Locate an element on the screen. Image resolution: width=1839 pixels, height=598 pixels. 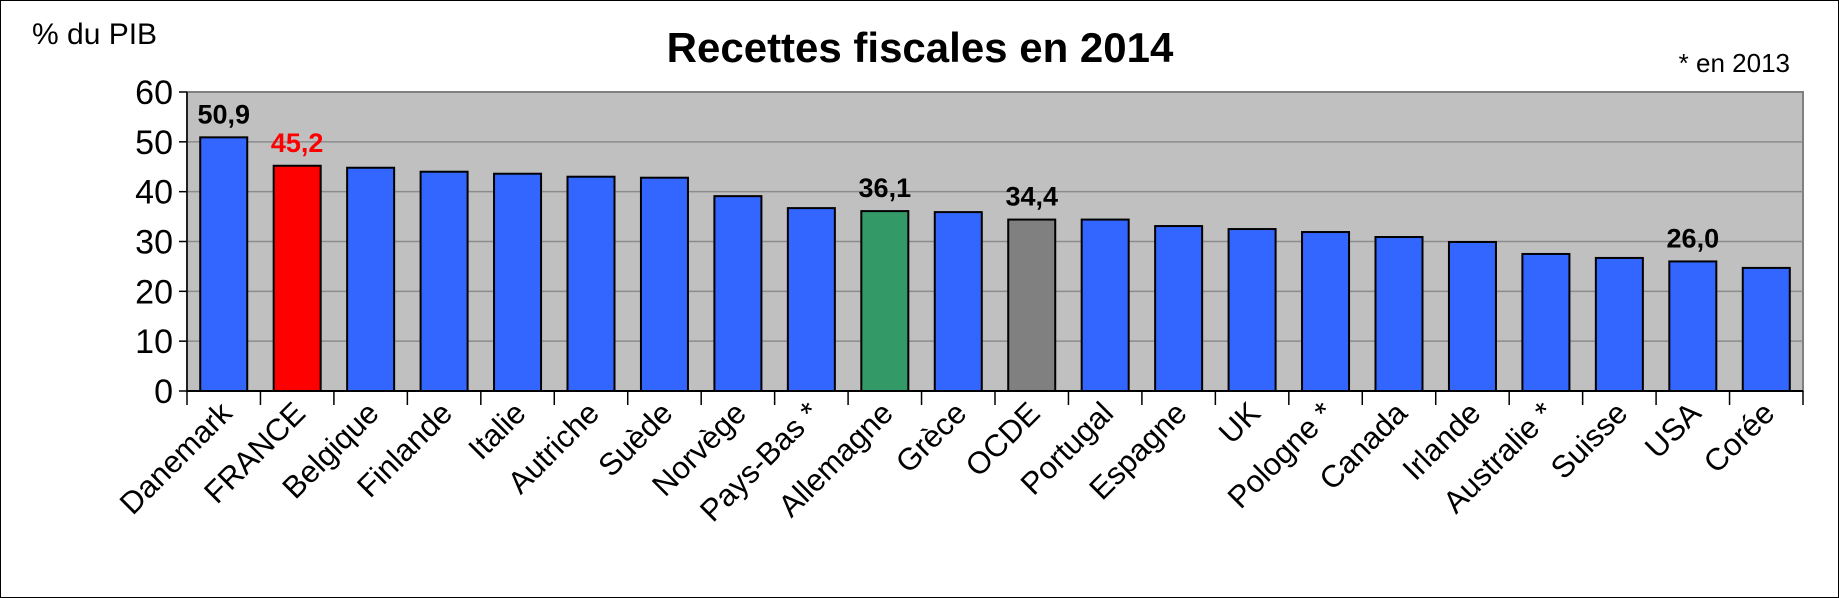
bar-espagne is located at coordinates (1179, 308).